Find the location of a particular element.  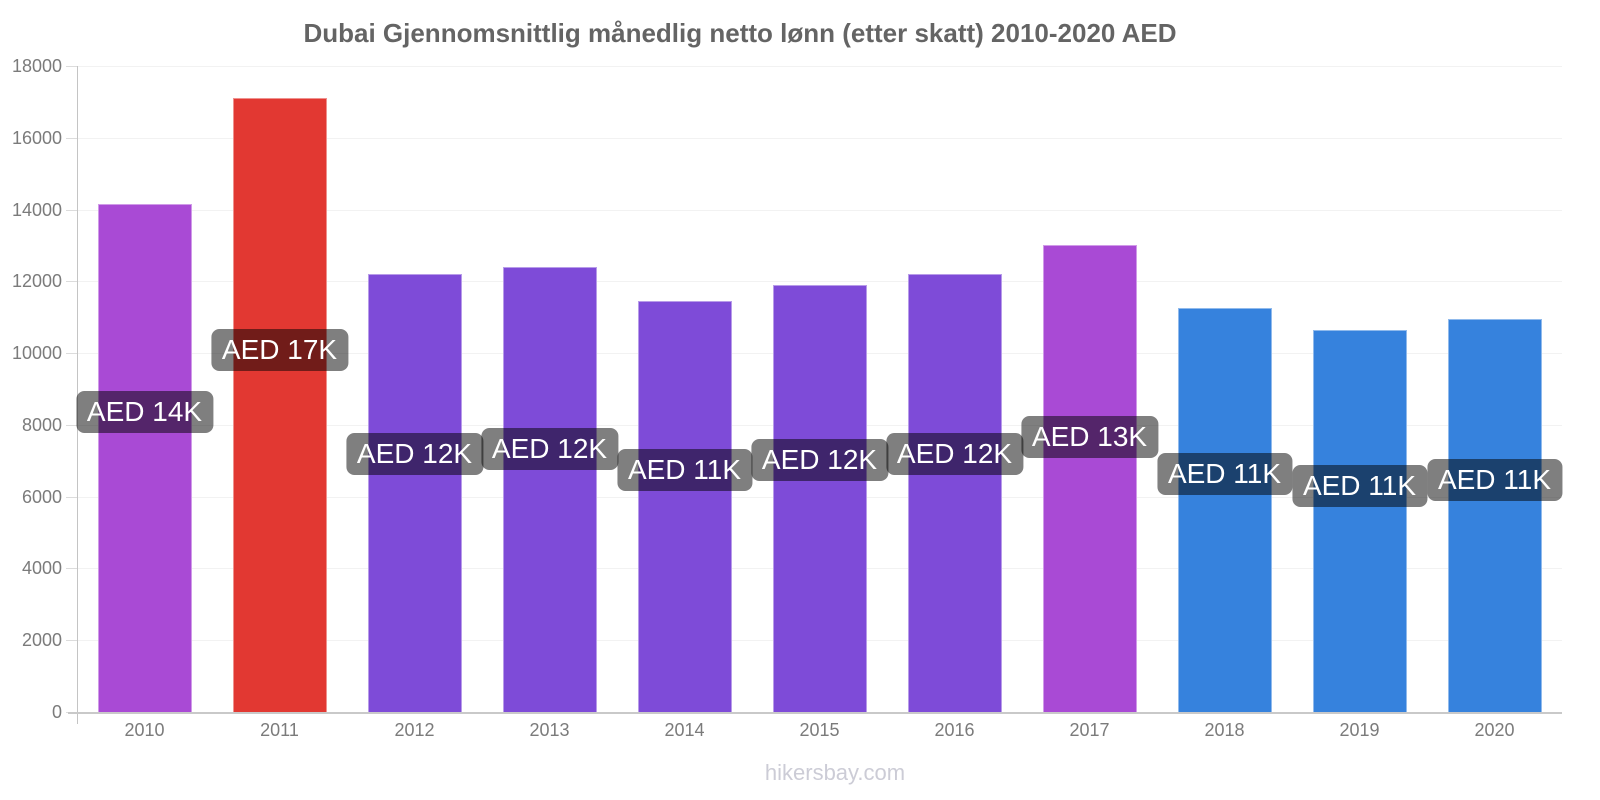

x-axis-label: 2017 is located at coordinates (1089, 730).